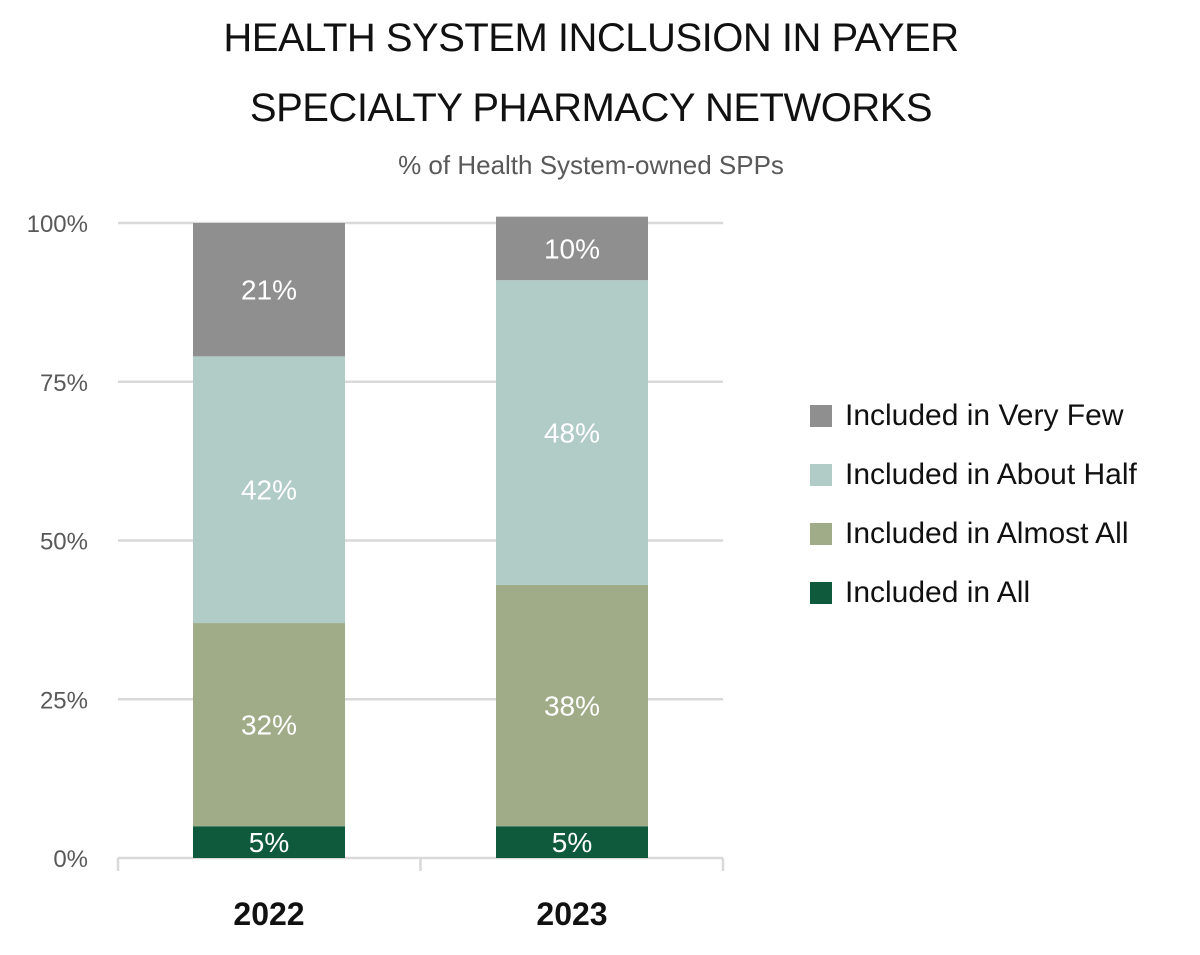 The height and width of the screenshot is (955, 1200). I want to click on y-tick-label: 75%, so click(64, 383).